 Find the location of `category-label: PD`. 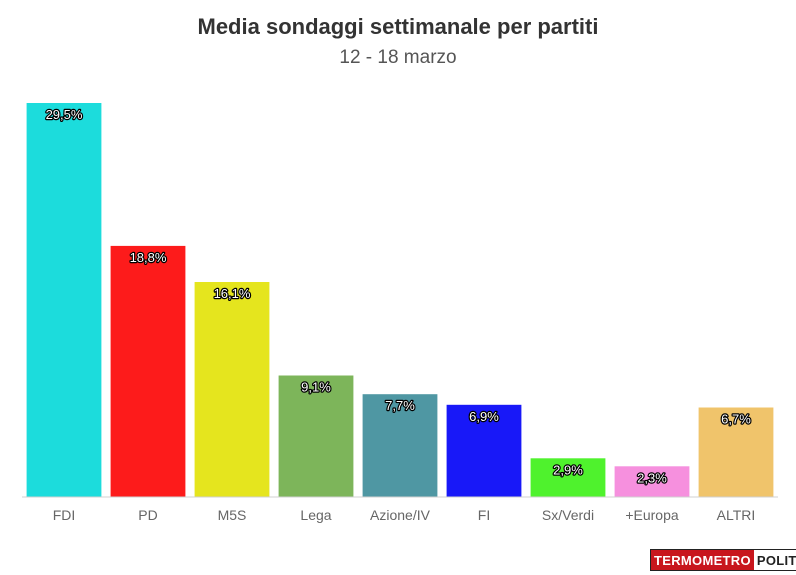

category-label: PD is located at coordinates (147, 515).